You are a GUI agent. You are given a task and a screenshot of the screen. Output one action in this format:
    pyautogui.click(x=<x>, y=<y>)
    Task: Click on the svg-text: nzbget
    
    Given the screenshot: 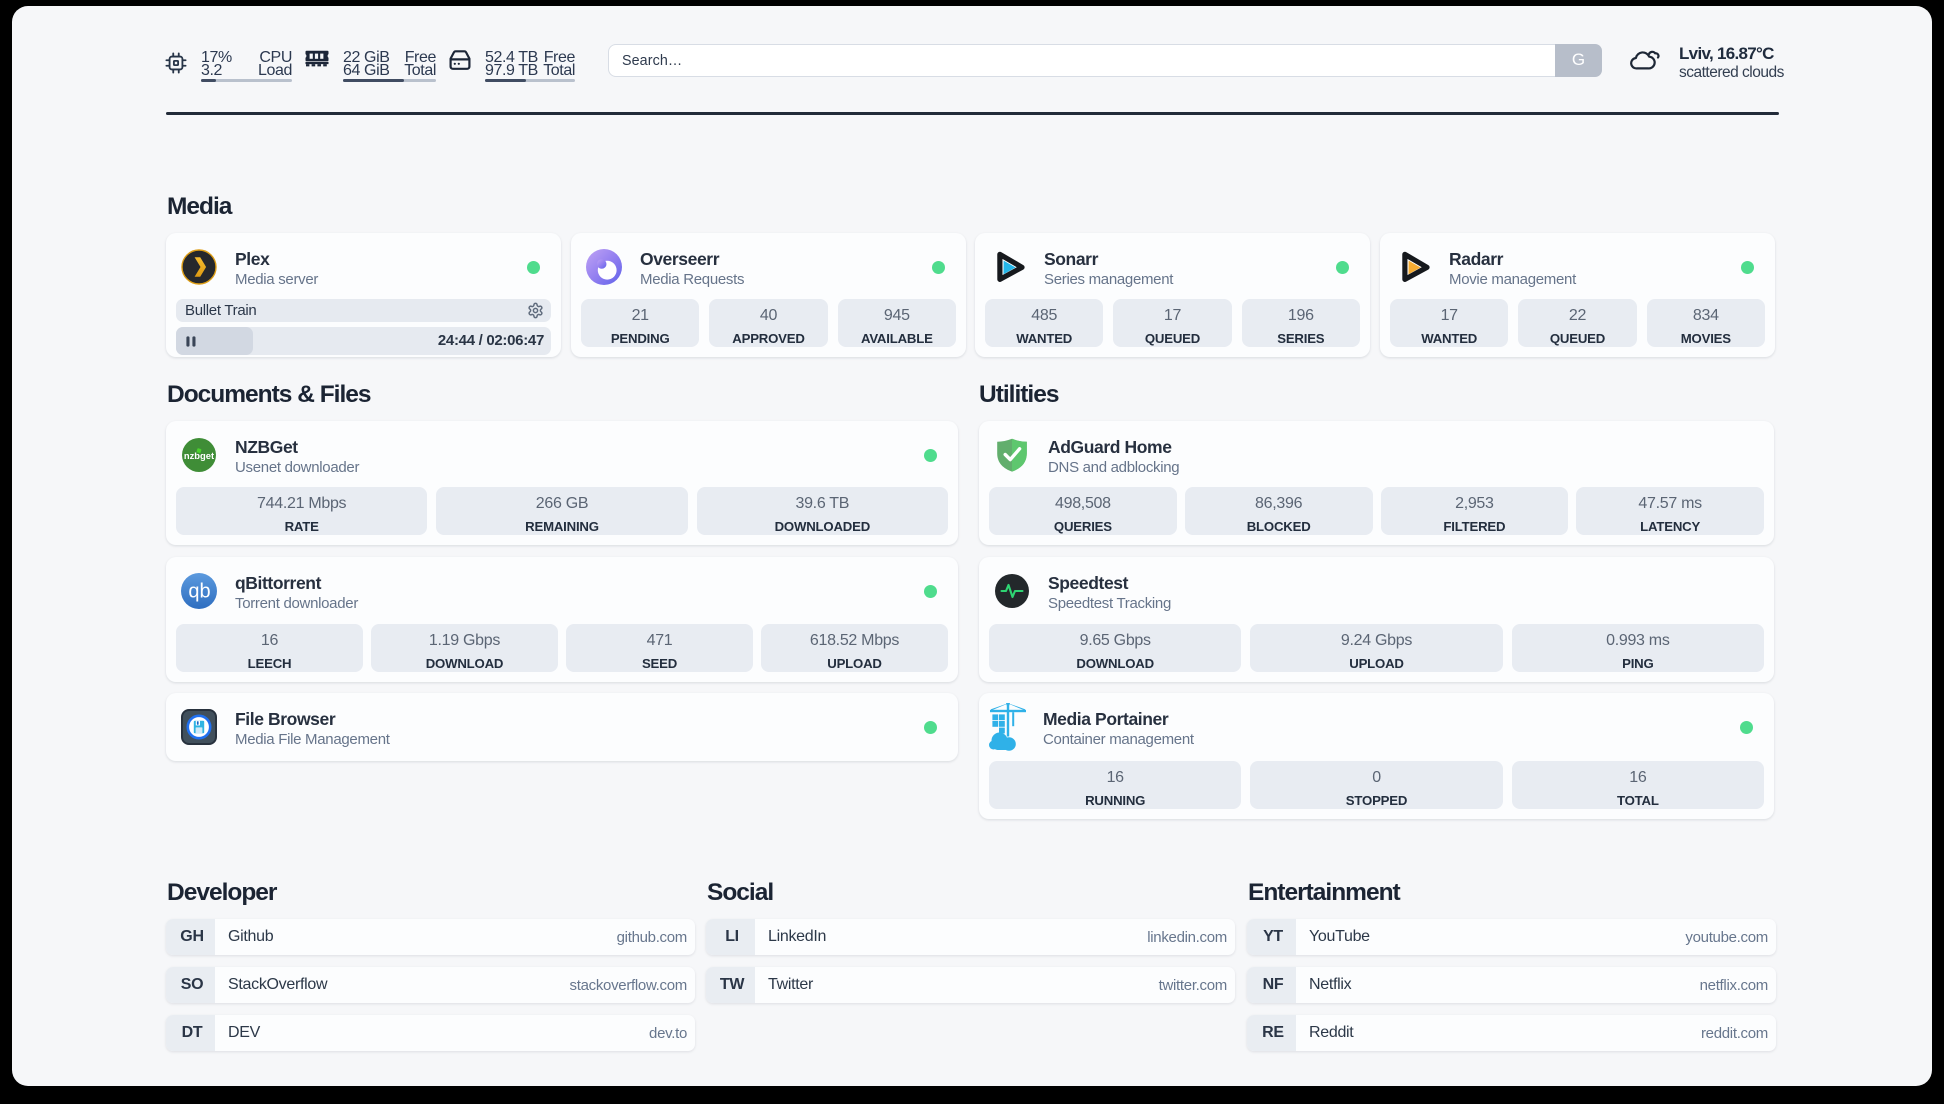 What is the action you would take?
    pyautogui.click(x=199, y=455)
    